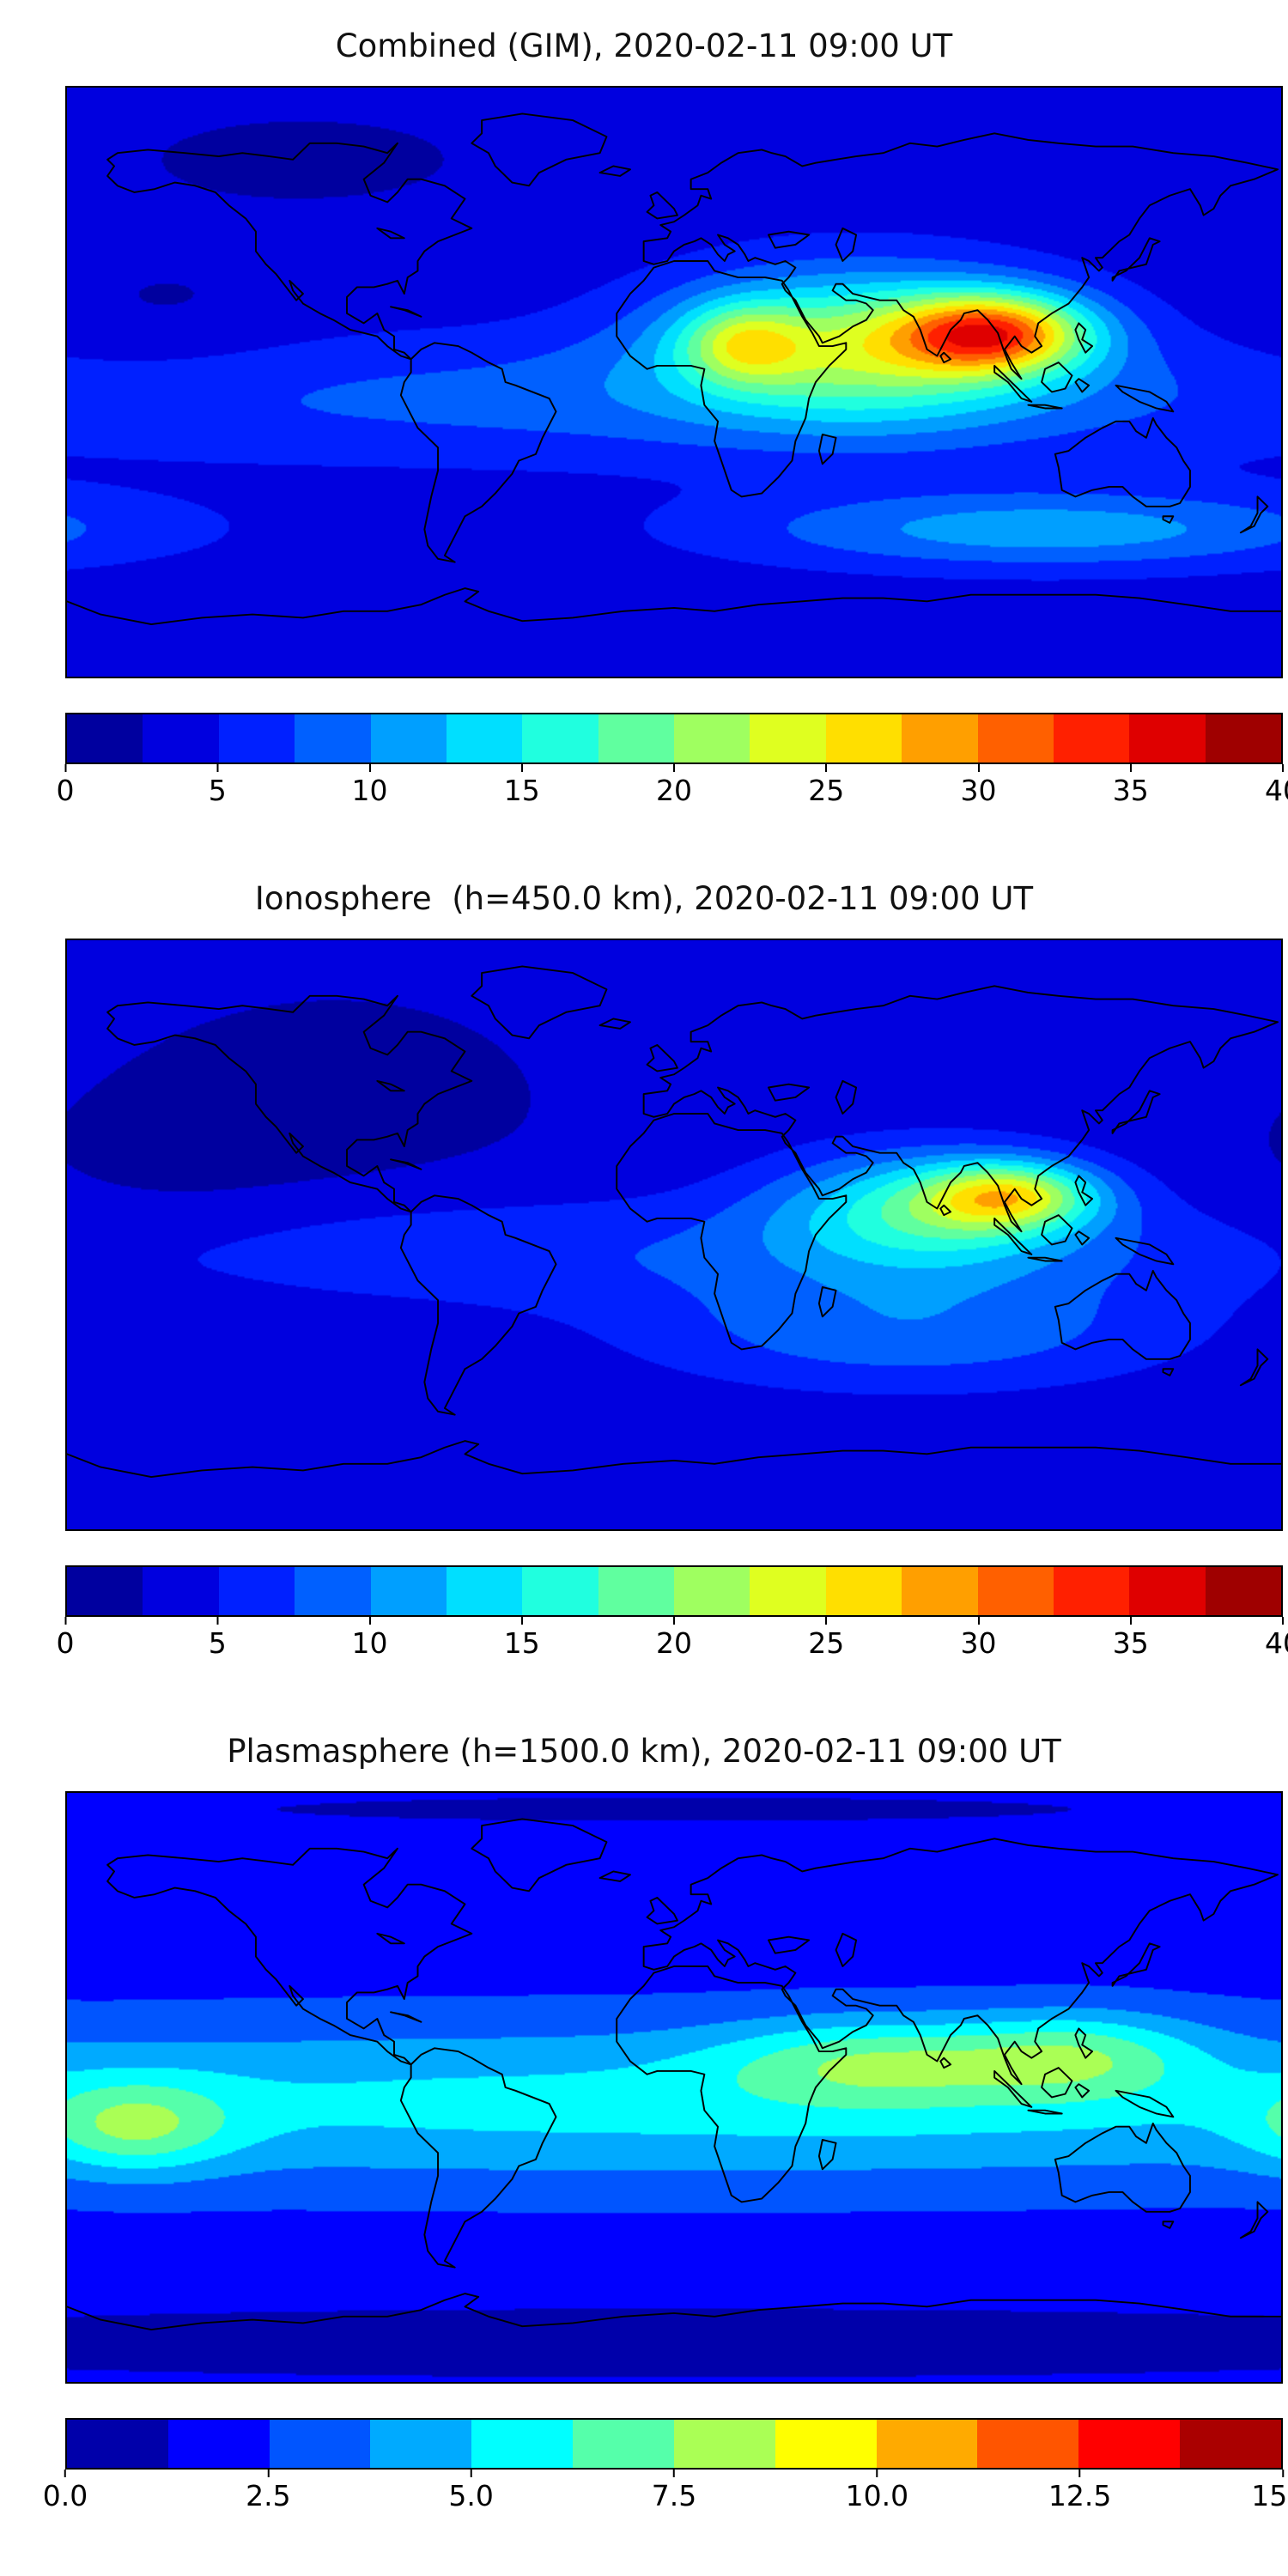 Image resolution: width=1288 pixels, height=2576 pixels. What do you see at coordinates (1269, 2491) in the screenshot?
I see `colorbar-tick: 15.0` at bounding box center [1269, 2491].